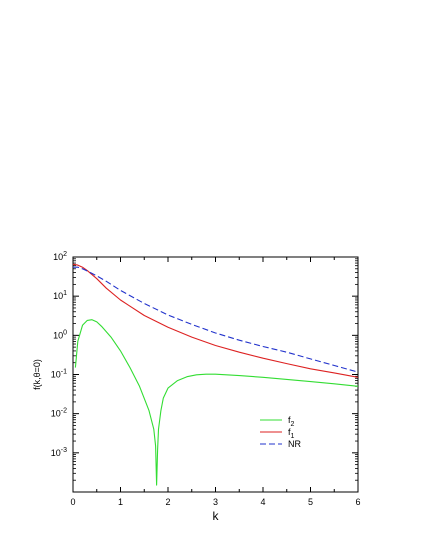 The image size is (431, 557). What do you see at coordinates (215, 502) in the screenshot?
I see `x-tick-label: 3` at bounding box center [215, 502].